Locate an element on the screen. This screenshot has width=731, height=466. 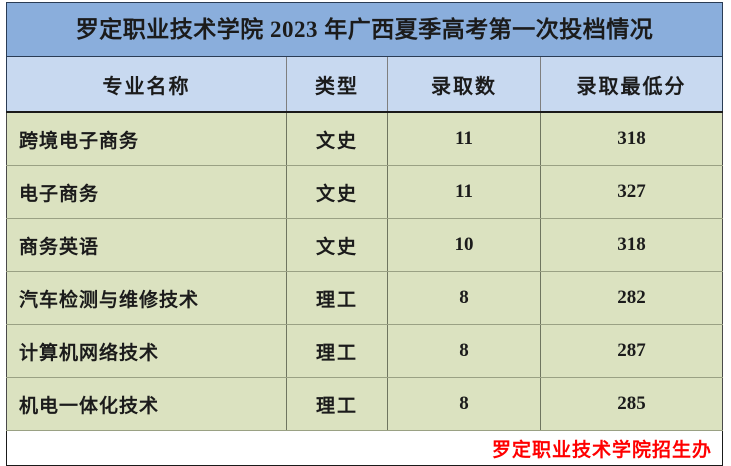
table-title-cell: 罗定职业技术学院 2023 年广西夏季高考第一次投档情况 is located at coordinates (364, 29).